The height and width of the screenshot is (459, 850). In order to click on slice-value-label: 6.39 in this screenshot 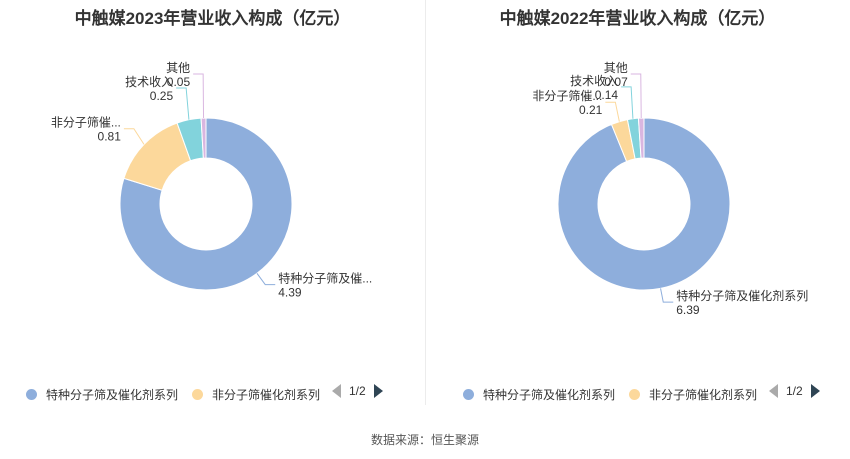, I will do `click(688, 310)`.